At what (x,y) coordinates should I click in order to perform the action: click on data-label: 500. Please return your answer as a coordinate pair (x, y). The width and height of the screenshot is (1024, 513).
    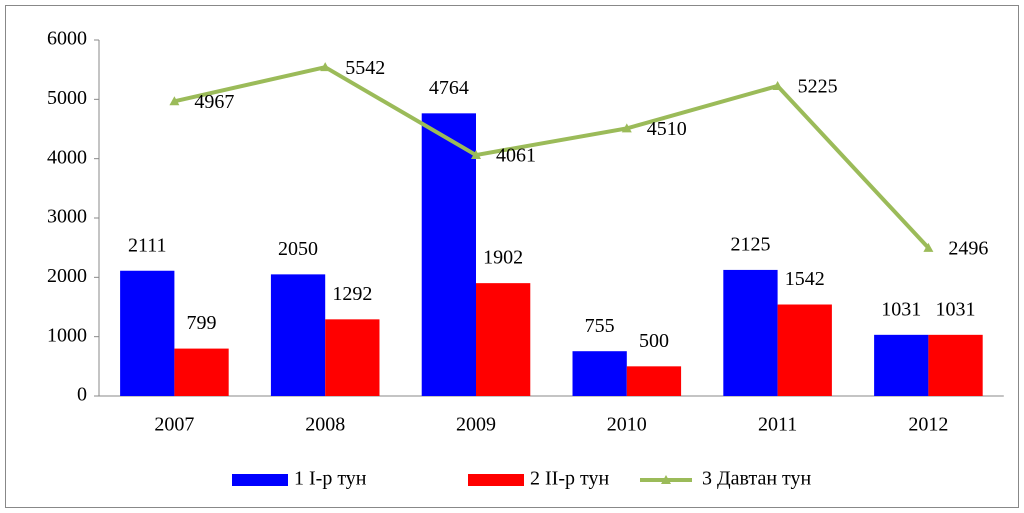
    Looking at the image, I should click on (654, 341).